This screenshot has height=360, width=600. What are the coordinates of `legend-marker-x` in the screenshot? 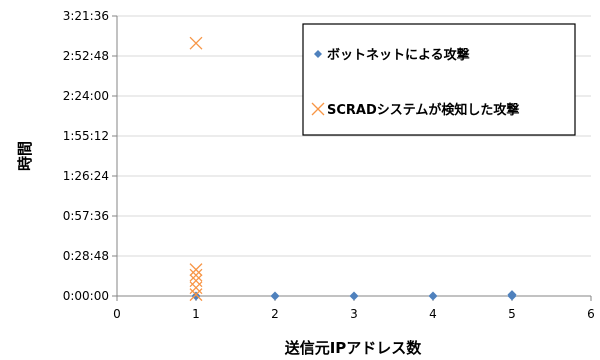 It's located at (318, 109).